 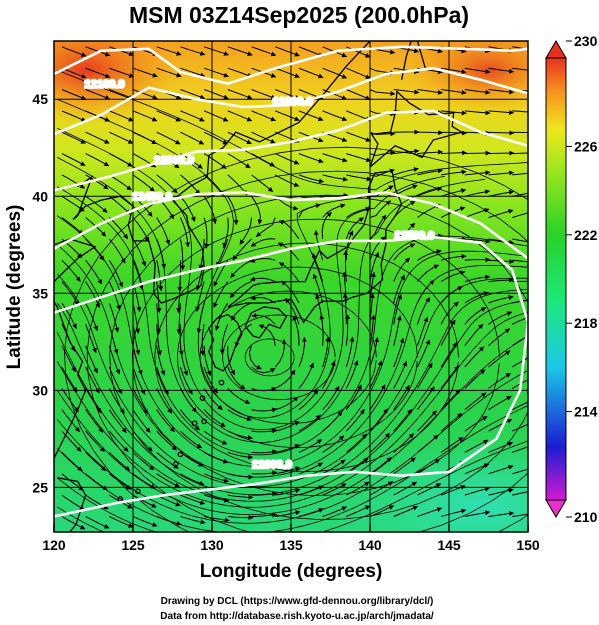 I want to click on y-tick-label: 45, so click(x=40, y=99).